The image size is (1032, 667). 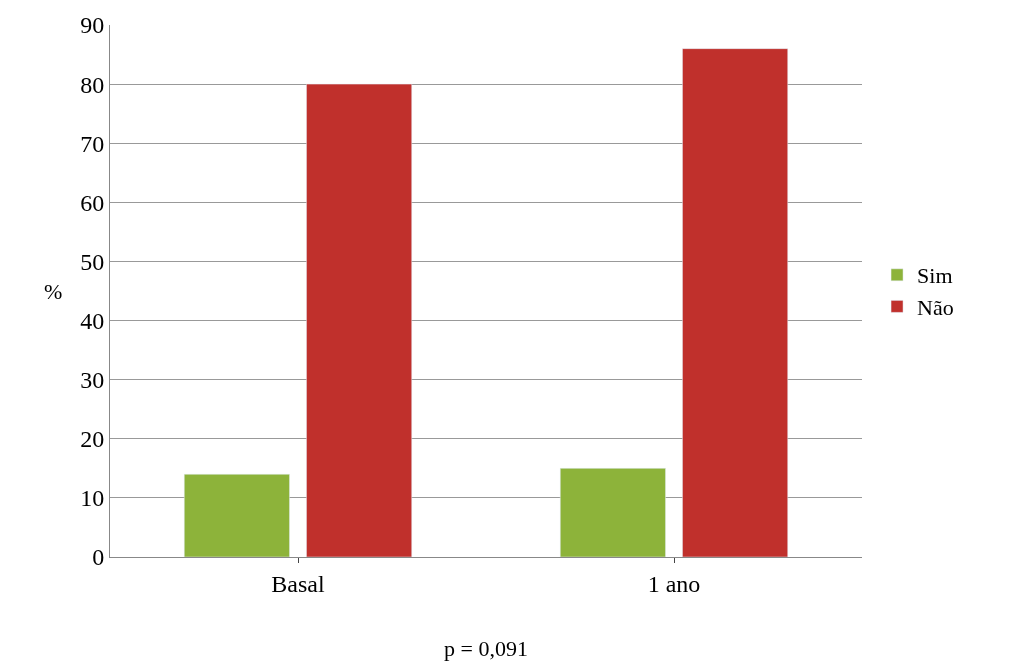 I want to click on x-tick-label: 1 ano, so click(x=674, y=583).